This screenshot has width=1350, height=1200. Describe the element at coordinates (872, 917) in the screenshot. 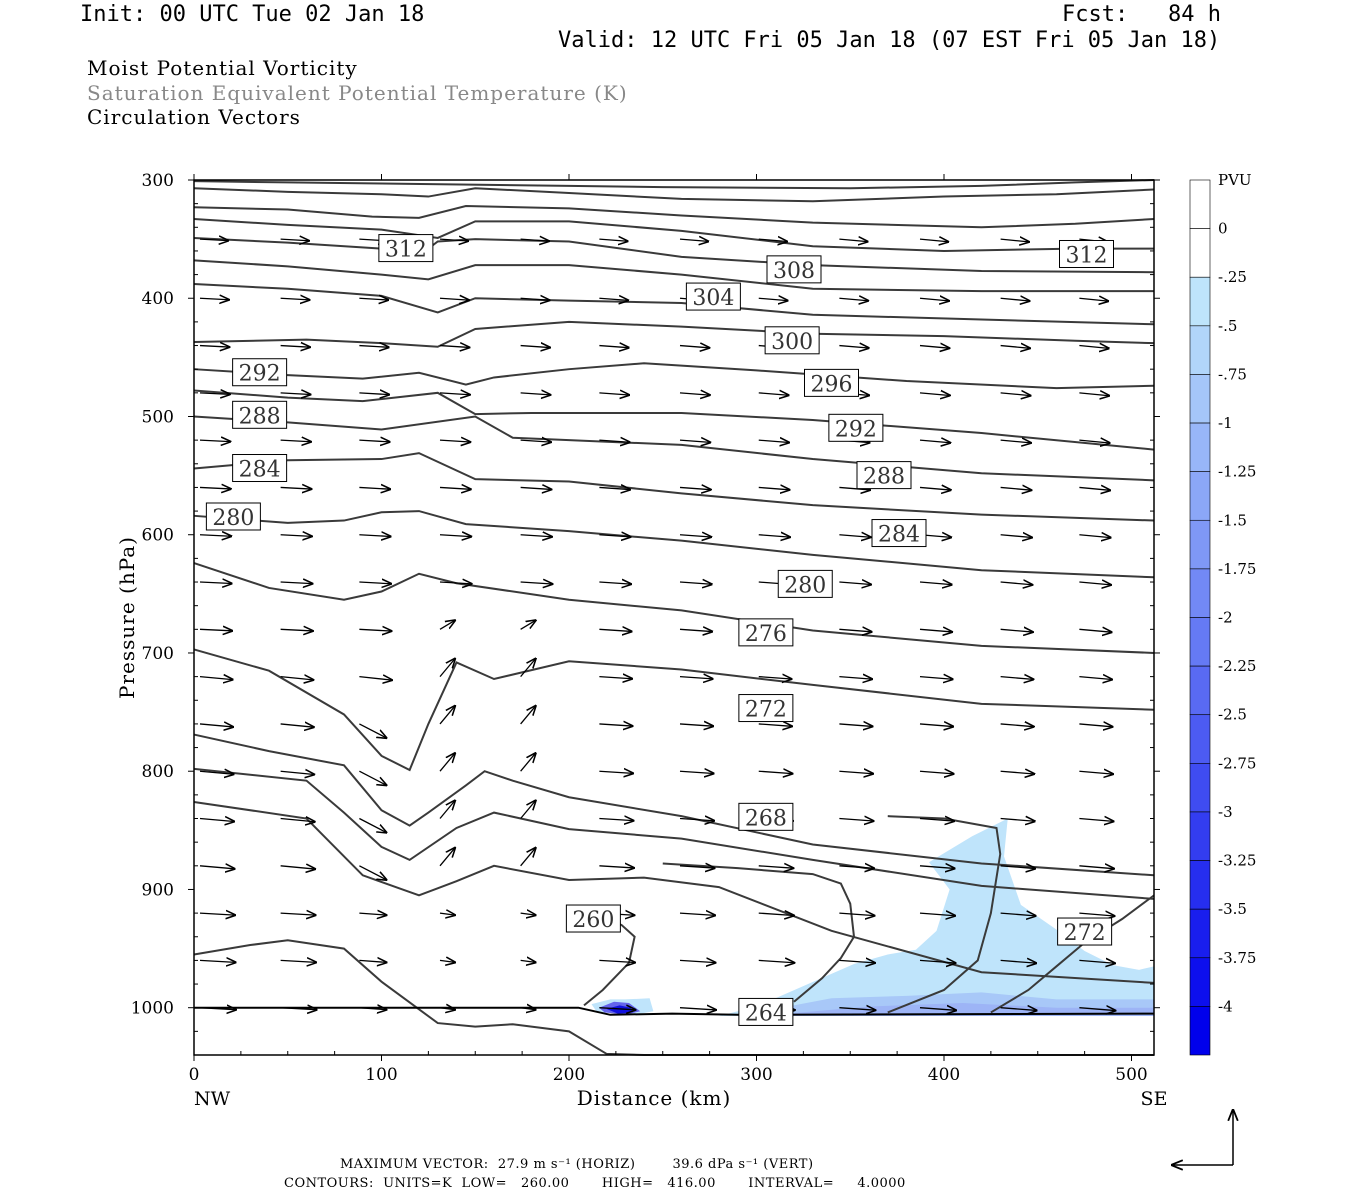

I see `pv-shading` at that location.